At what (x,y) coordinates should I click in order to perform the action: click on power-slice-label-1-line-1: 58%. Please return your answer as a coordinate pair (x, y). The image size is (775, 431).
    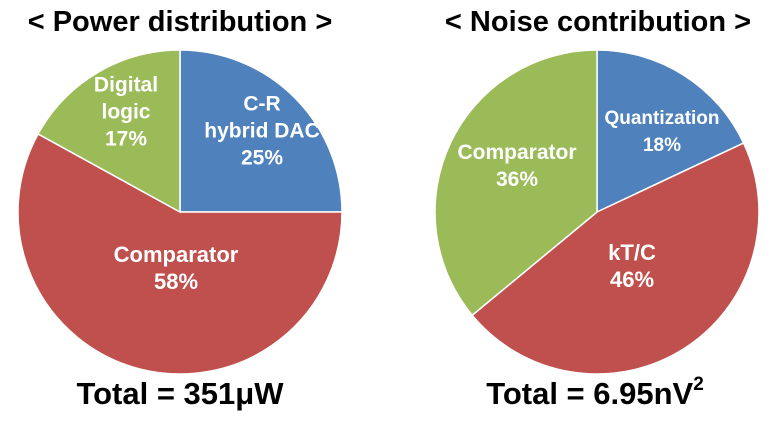
    Looking at the image, I should click on (176, 281).